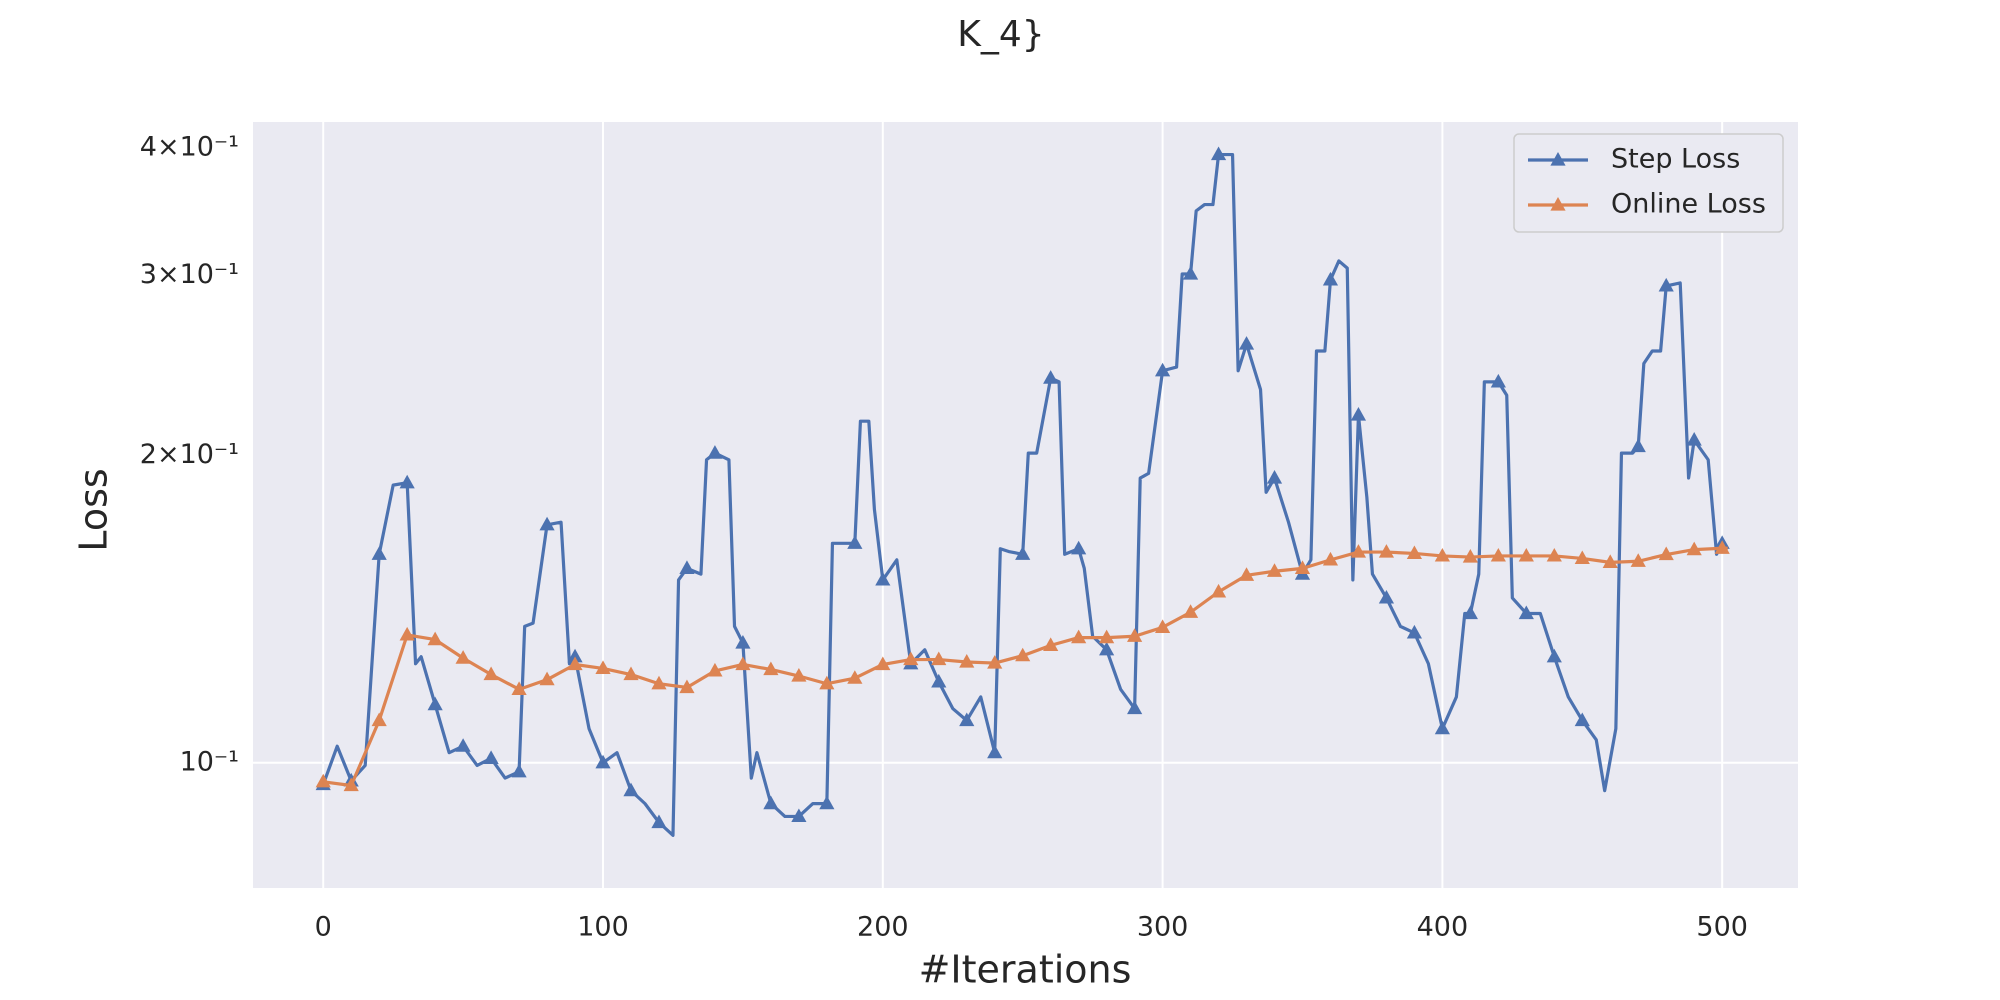 Image resolution: width=2000 pixels, height=1000 pixels. I want to click on y-axis-label: Loss, so click(94, 509).